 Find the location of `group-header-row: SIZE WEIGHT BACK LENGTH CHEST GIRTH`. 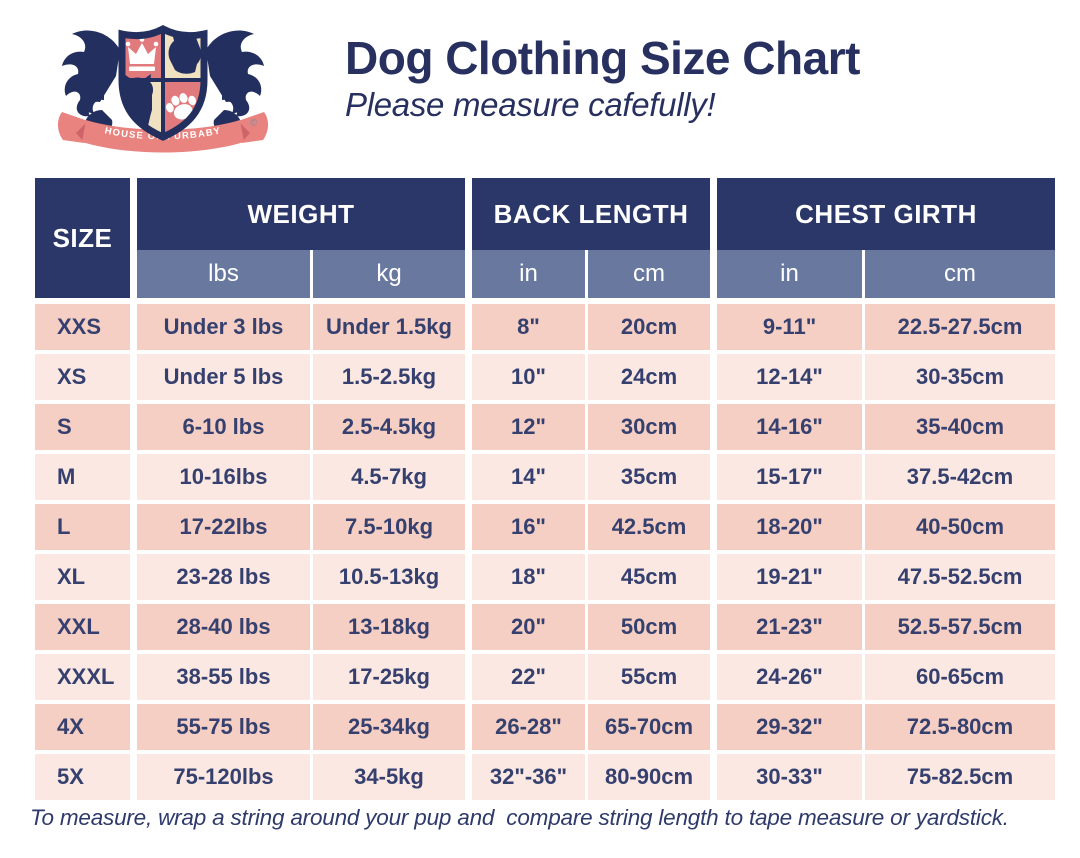

group-header-row: SIZE WEIGHT BACK LENGTH CHEST GIRTH is located at coordinates (545, 241).